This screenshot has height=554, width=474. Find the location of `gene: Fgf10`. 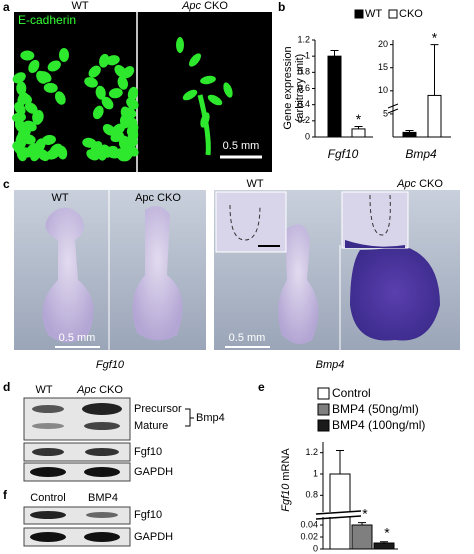

gene: Fgf10 is located at coordinates (286, 497).